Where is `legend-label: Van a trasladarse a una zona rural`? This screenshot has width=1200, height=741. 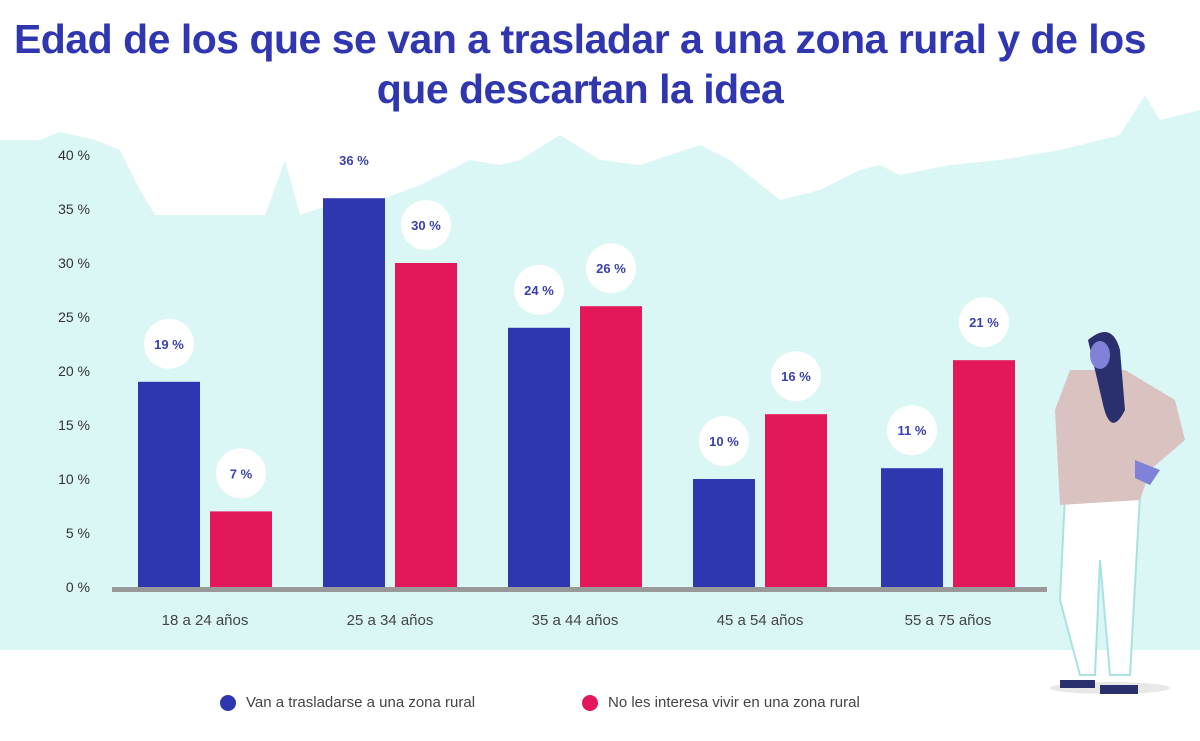
legend-label: Van a trasladarse a una zona rural is located at coordinates (361, 702).